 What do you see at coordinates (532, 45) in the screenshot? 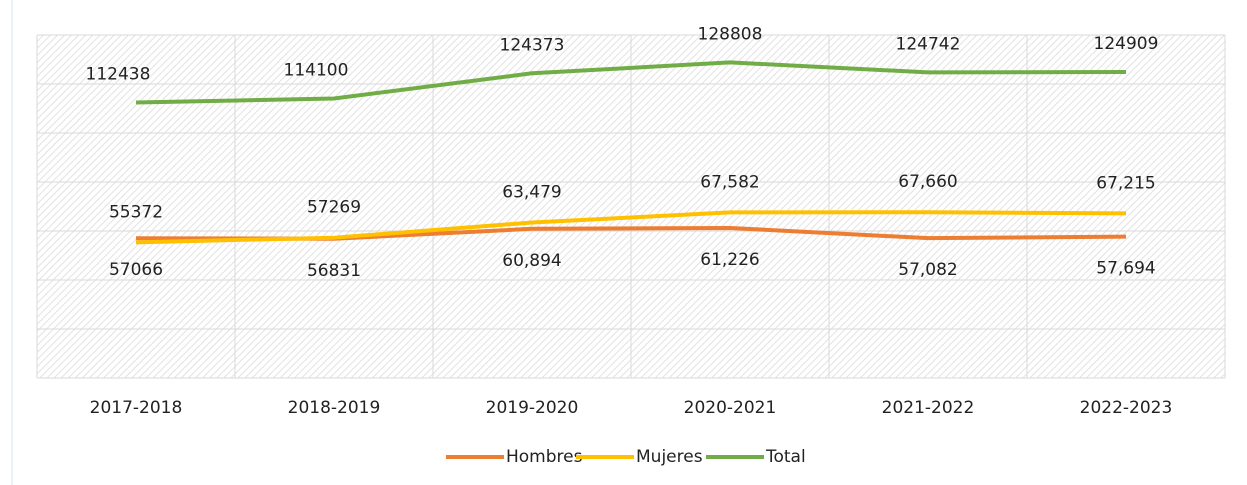
I see `data-label: 124373` at bounding box center [532, 45].